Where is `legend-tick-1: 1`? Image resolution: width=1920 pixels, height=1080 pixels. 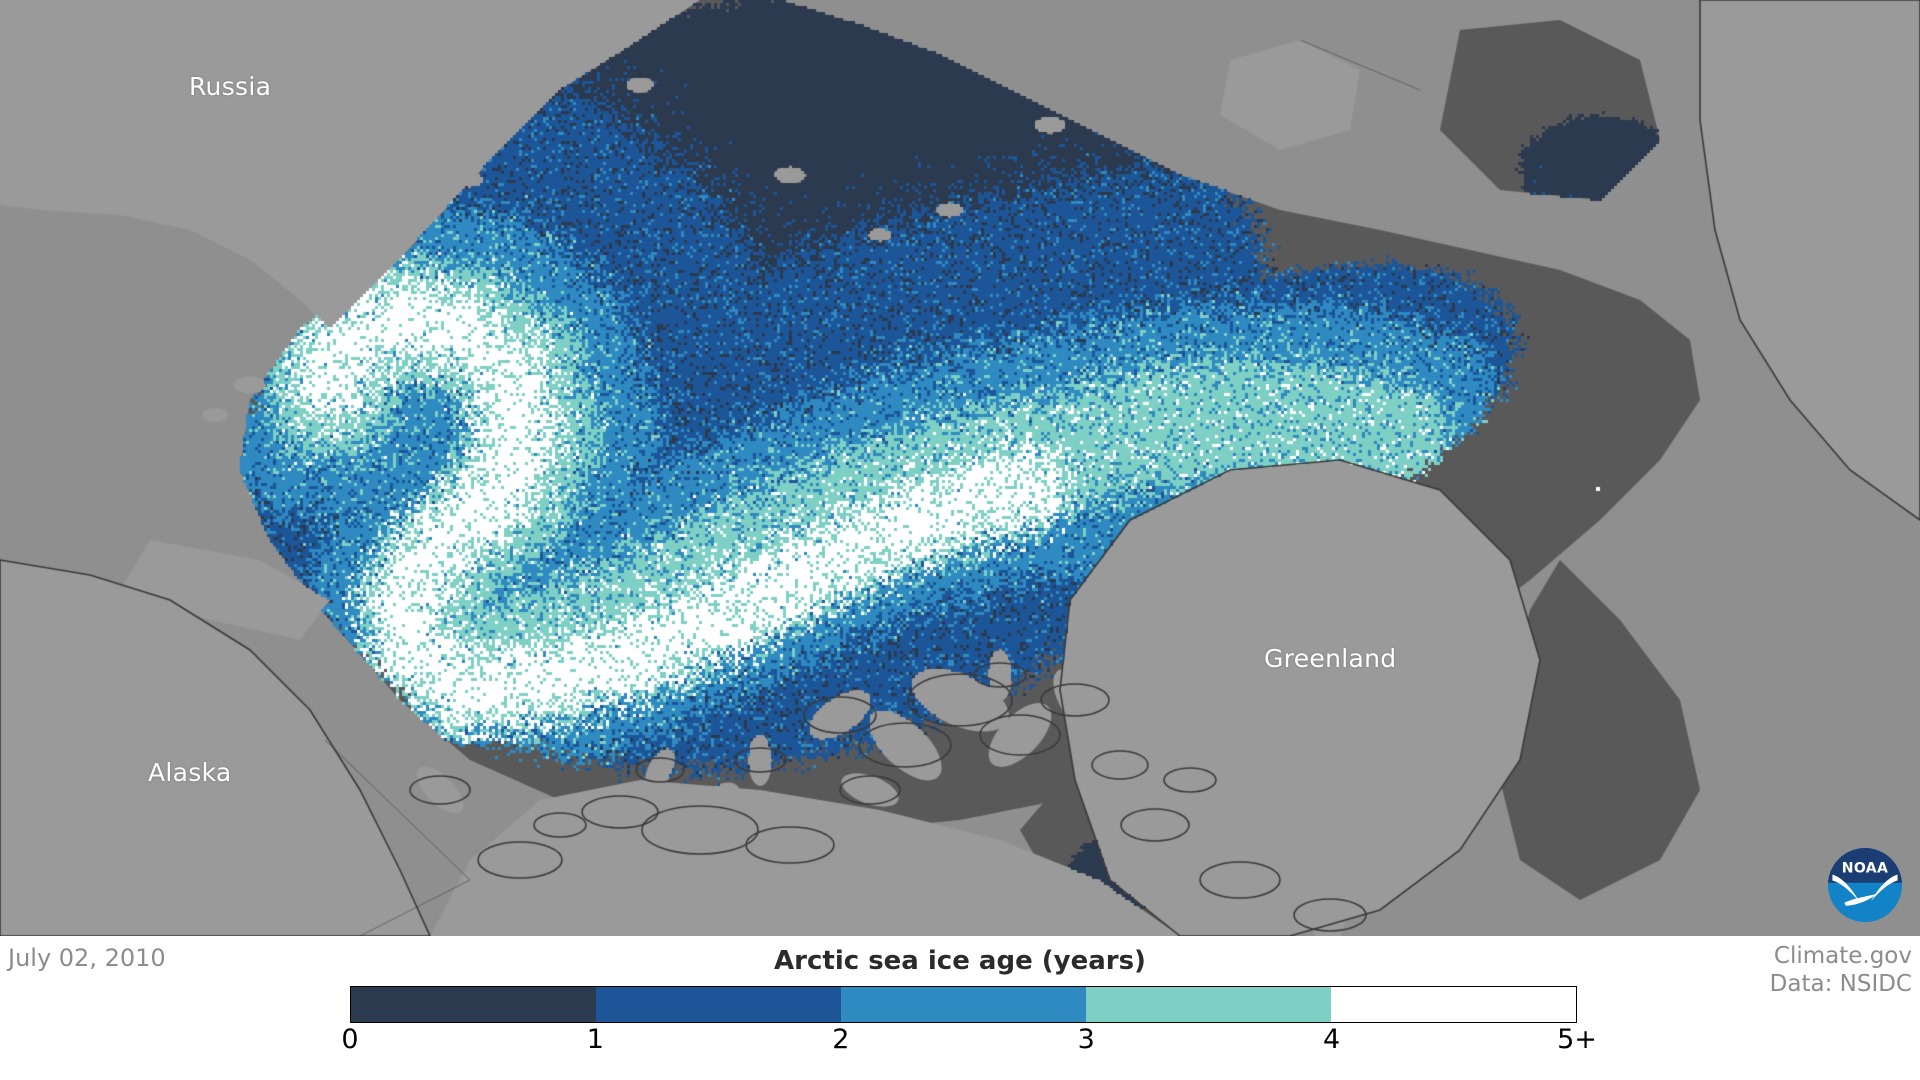 legend-tick-1: 1 is located at coordinates (595, 1039).